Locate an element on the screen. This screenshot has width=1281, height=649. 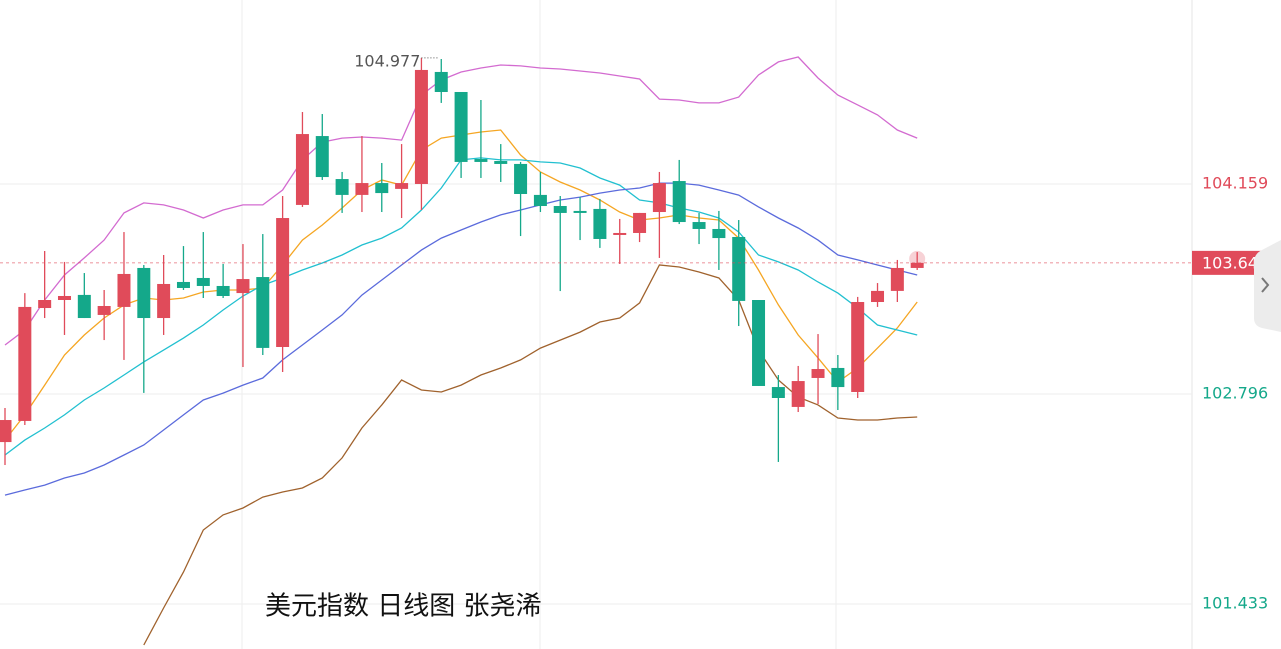
chart-title: 美元指数 日线图 张尧浠 is located at coordinates (403, 607).